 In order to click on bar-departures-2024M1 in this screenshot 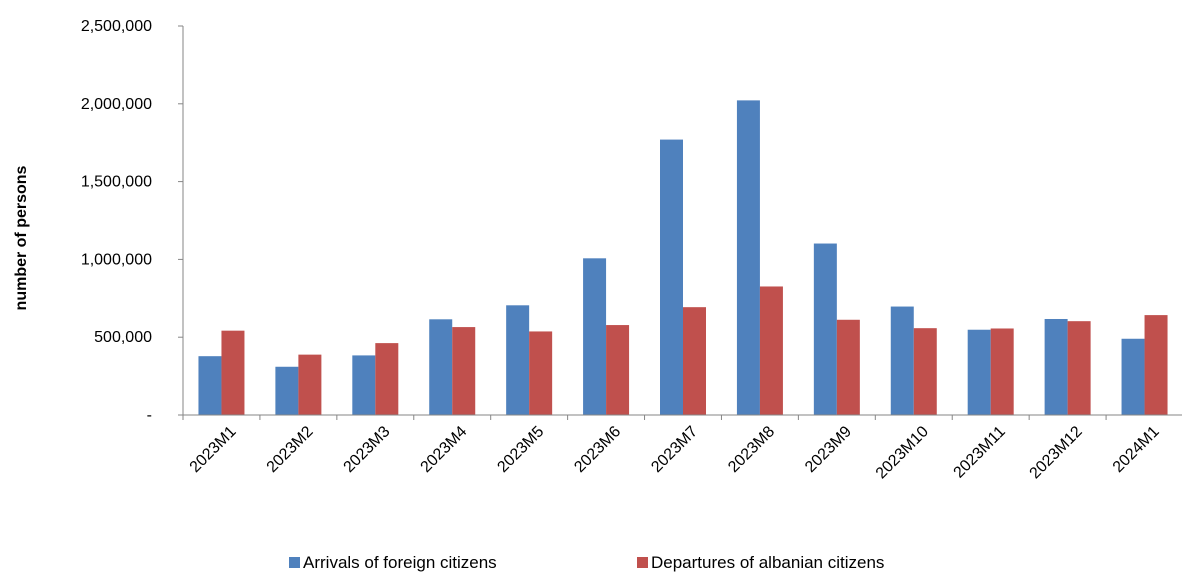, I will do `click(1156, 365)`.